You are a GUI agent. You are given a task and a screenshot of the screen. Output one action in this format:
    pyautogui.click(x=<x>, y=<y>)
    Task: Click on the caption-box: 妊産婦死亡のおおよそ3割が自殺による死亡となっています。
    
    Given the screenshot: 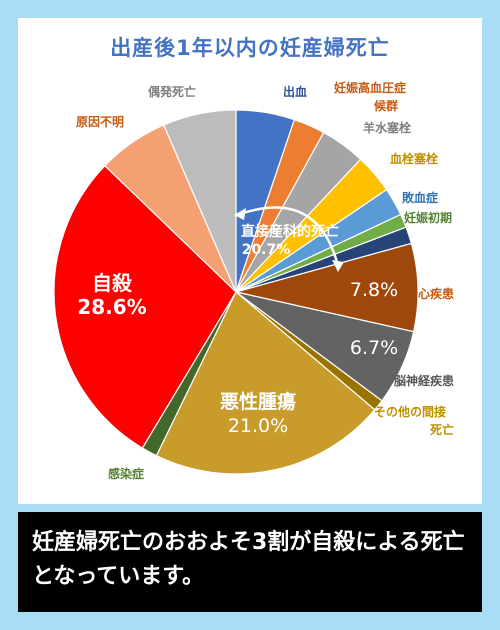 What is the action you would take?
    pyautogui.click(x=250, y=562)
    